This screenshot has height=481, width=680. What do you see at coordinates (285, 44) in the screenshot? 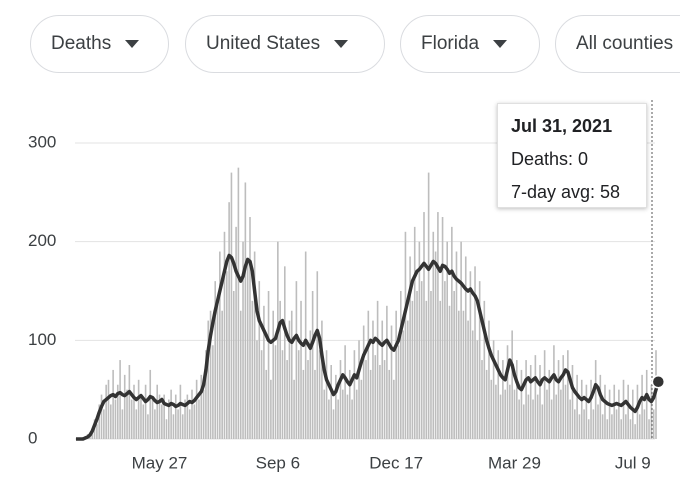
I see `country-chip: United States` at bounding box center [285, 44].